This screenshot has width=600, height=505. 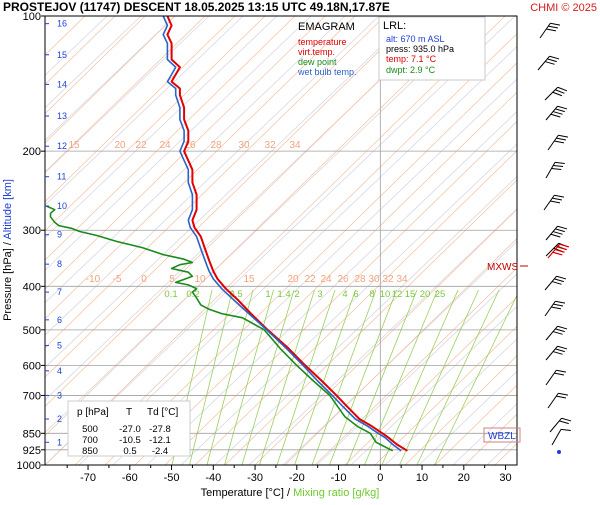 What do you see at coordinates (126, 440) in the screenshot?
I see `summary-table-rows: 500 -27.0 -27.8 700 -10.5 -12.1 850 0.5 -2.4` at bounding box center [126, 440].